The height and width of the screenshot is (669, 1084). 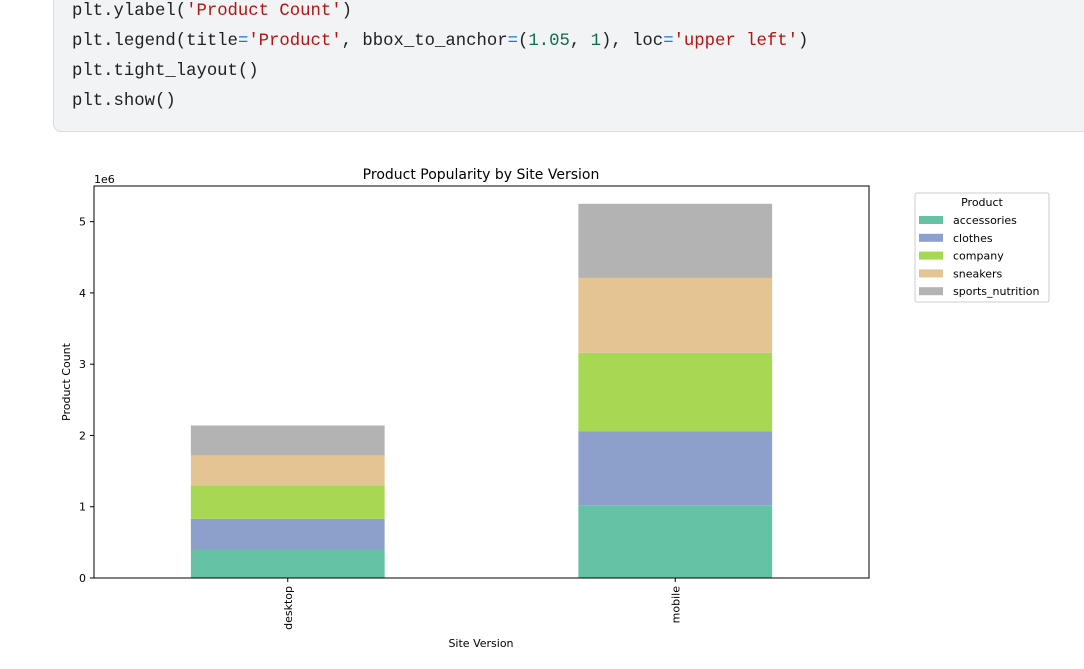 What do you see at coordinates (104, 179) in the screenshot?
I see `y-offset-label: 1e6` at bounding box center [104, 179].